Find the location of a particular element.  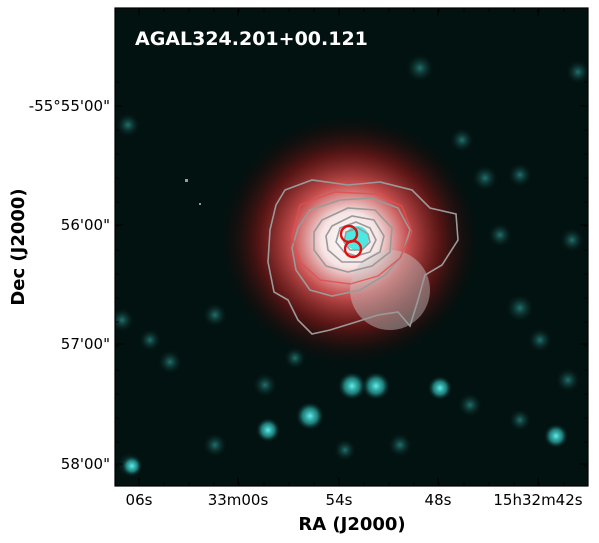

x-tick-label: 33m00s is located at coordinates (238, 500).